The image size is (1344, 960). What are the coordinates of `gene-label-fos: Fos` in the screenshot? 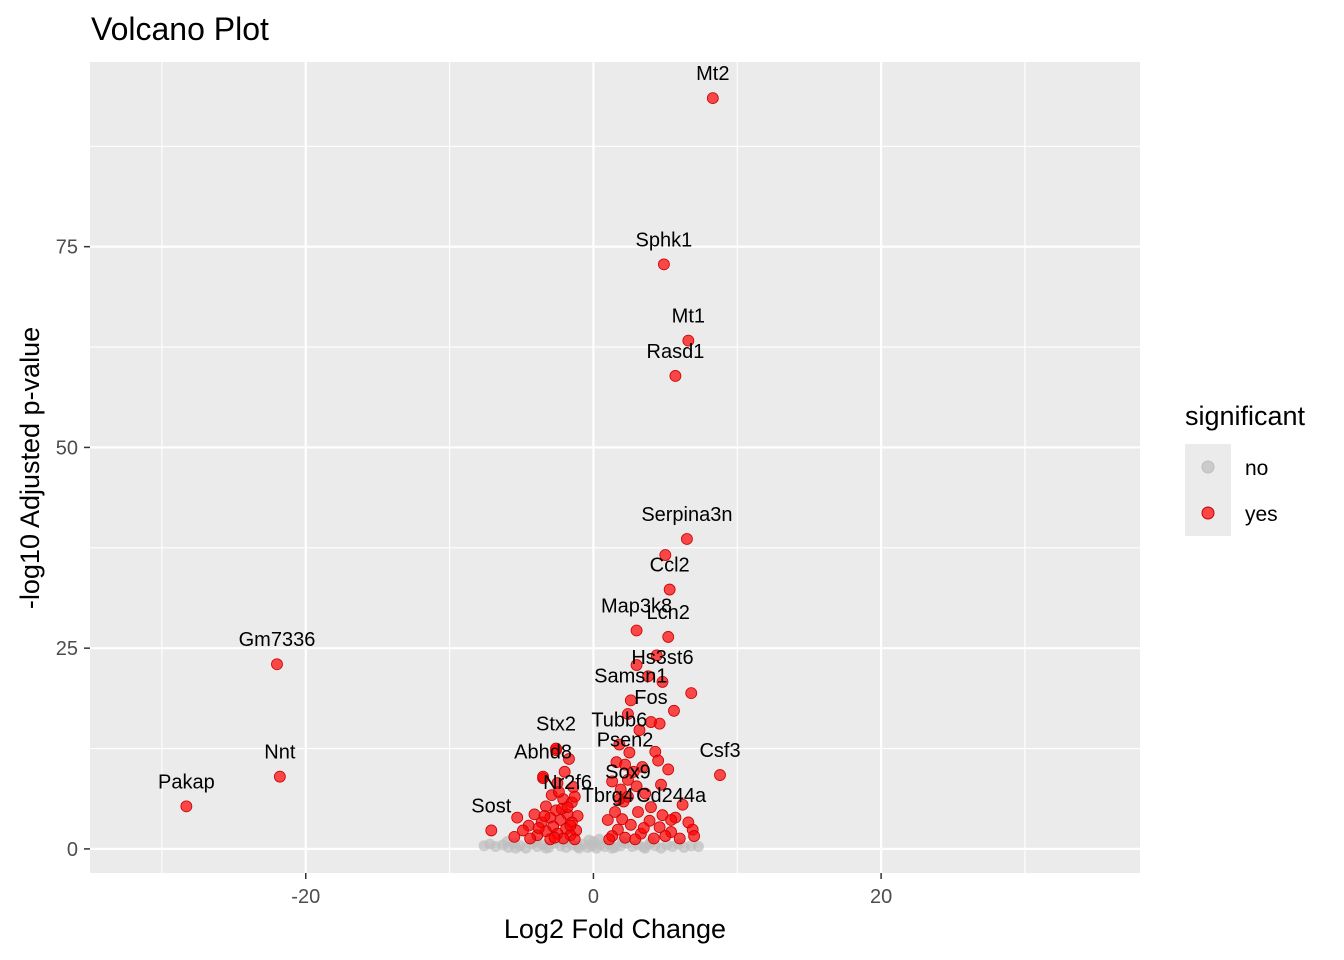 It's located at (650, 698).